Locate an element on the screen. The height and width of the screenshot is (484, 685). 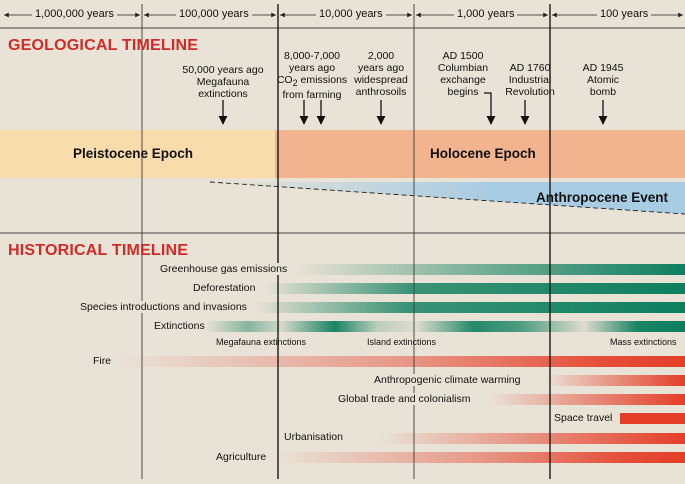
event-co2-l2: years ago is located at coordinates (312, 68).